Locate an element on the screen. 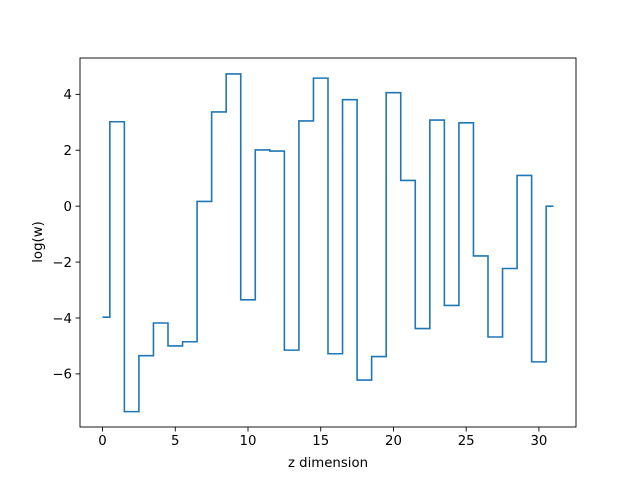 This screenshot has width=640, height=484. x-tick-label: 30 is located at coordinates (538, 441).